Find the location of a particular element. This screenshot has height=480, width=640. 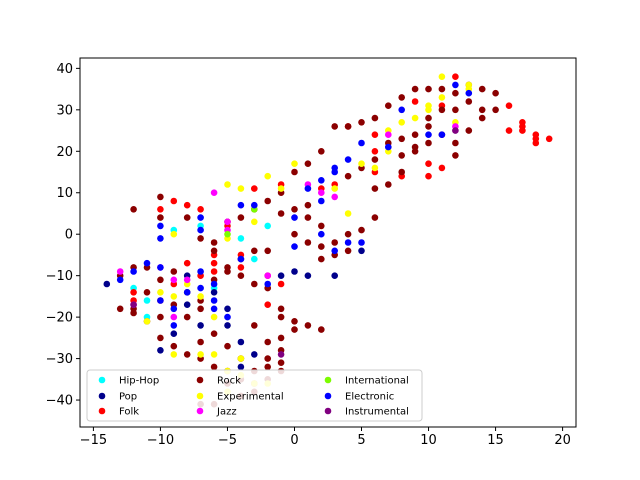

y-tick-label: 0 is located at coordinates (69, 235).